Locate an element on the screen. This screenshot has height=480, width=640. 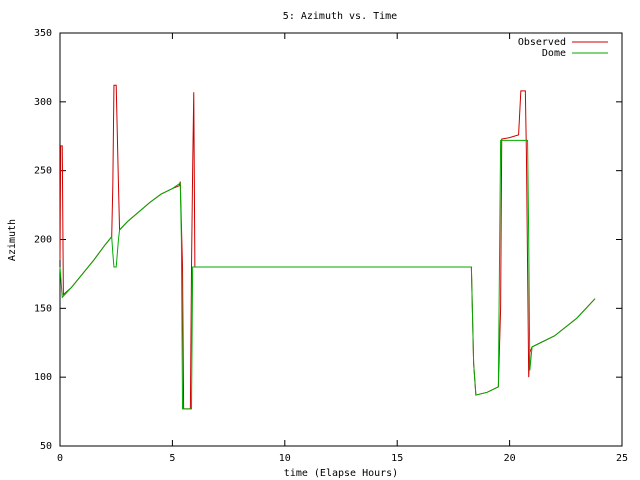
x-tick-label: 0 is located at coordinates (60, 458).